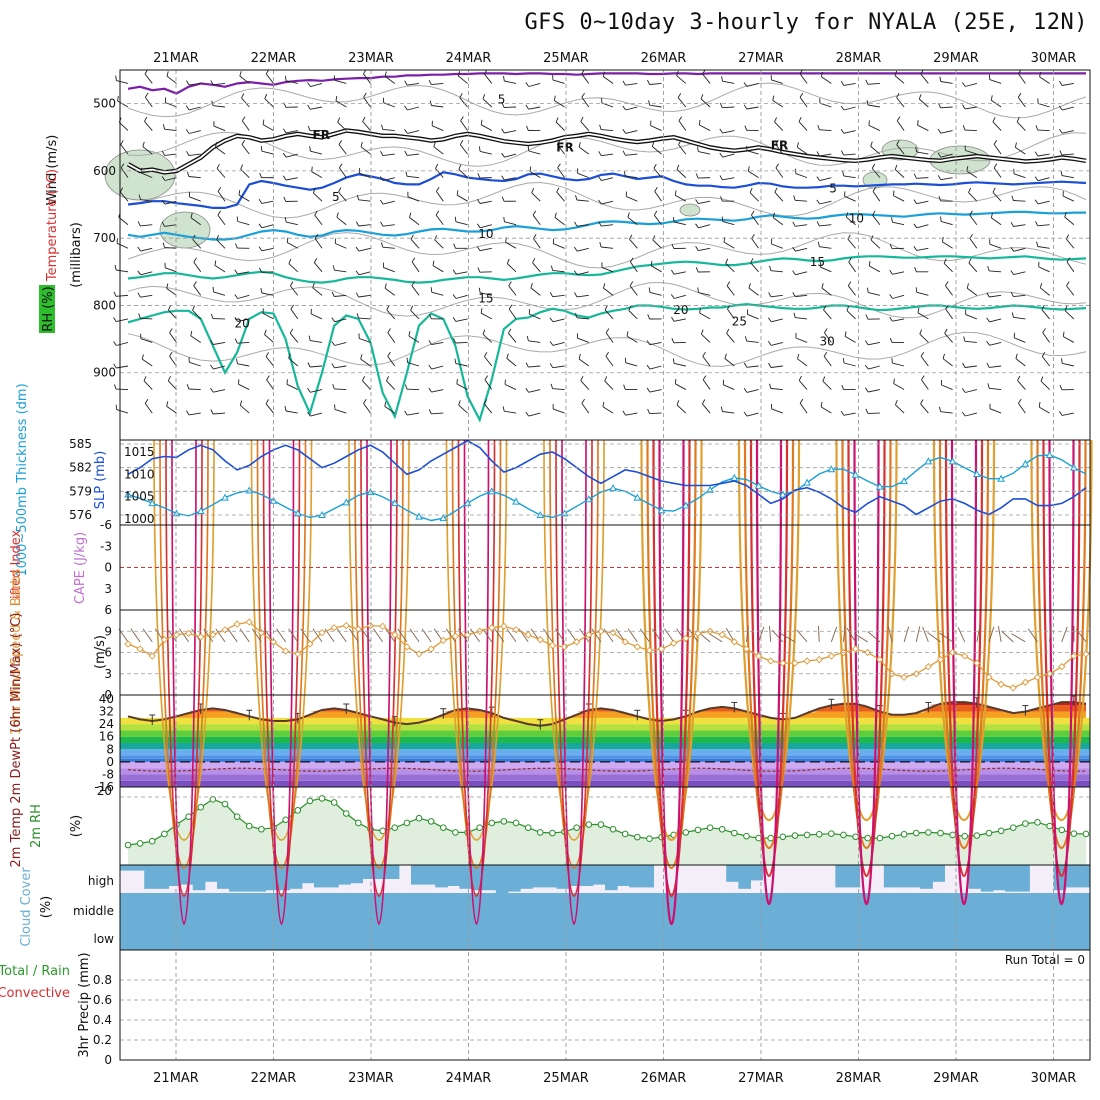 The image size is (1100, 1100). What do you see at coordinates (35, 993) in the screenshot?
I see `precip-convective-label: Convective` at bounding box center [35, 993].